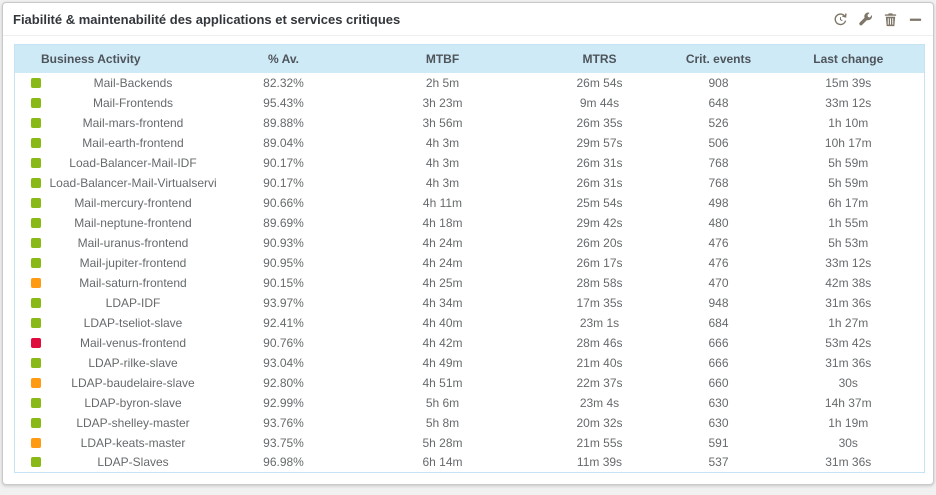  Describe the element at coordinates (599, 442) in the screenshot. I see `mtrs-value: 21m 55s` at that location.